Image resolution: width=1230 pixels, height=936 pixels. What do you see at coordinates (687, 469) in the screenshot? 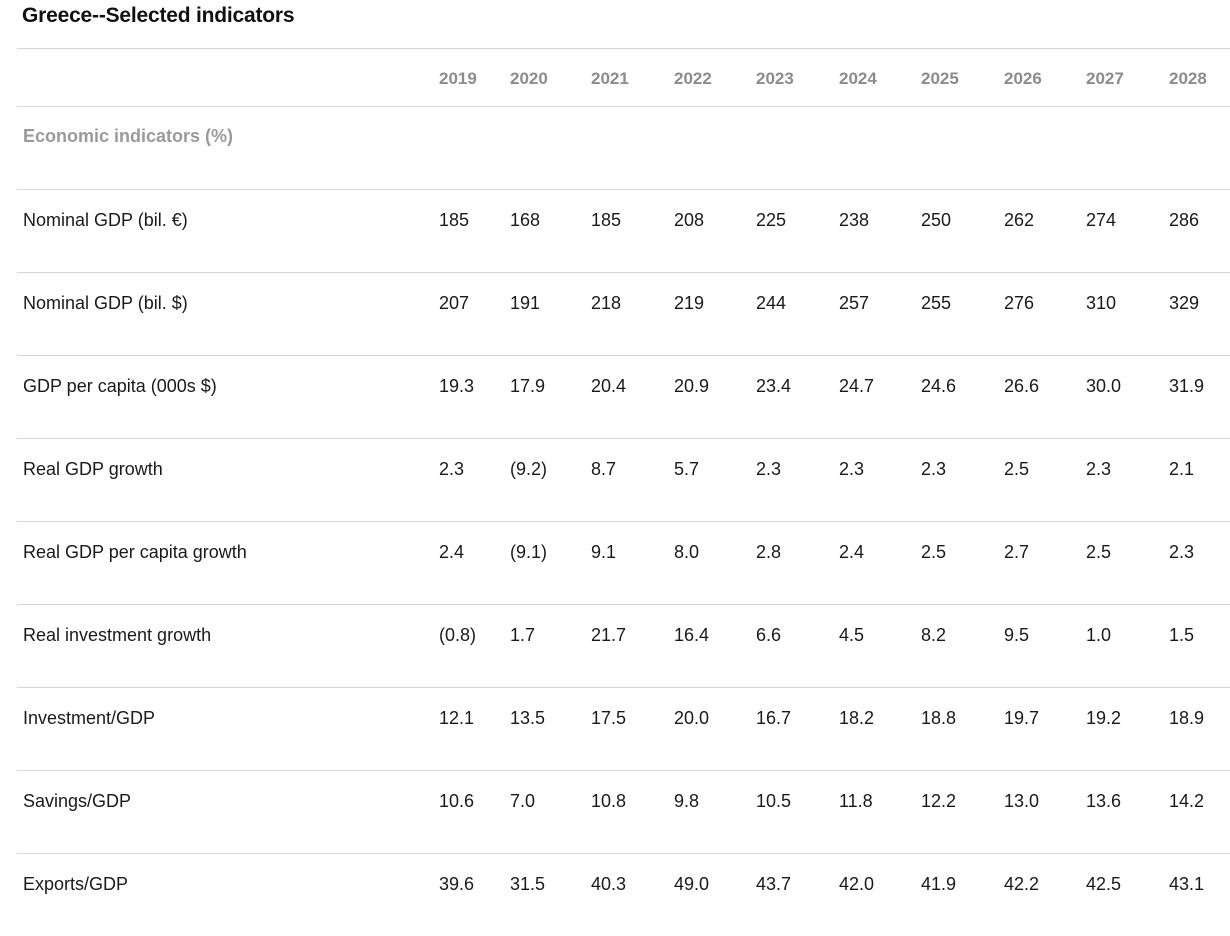
I see `table-cell: 5.7` at bounding box center [687, 469].